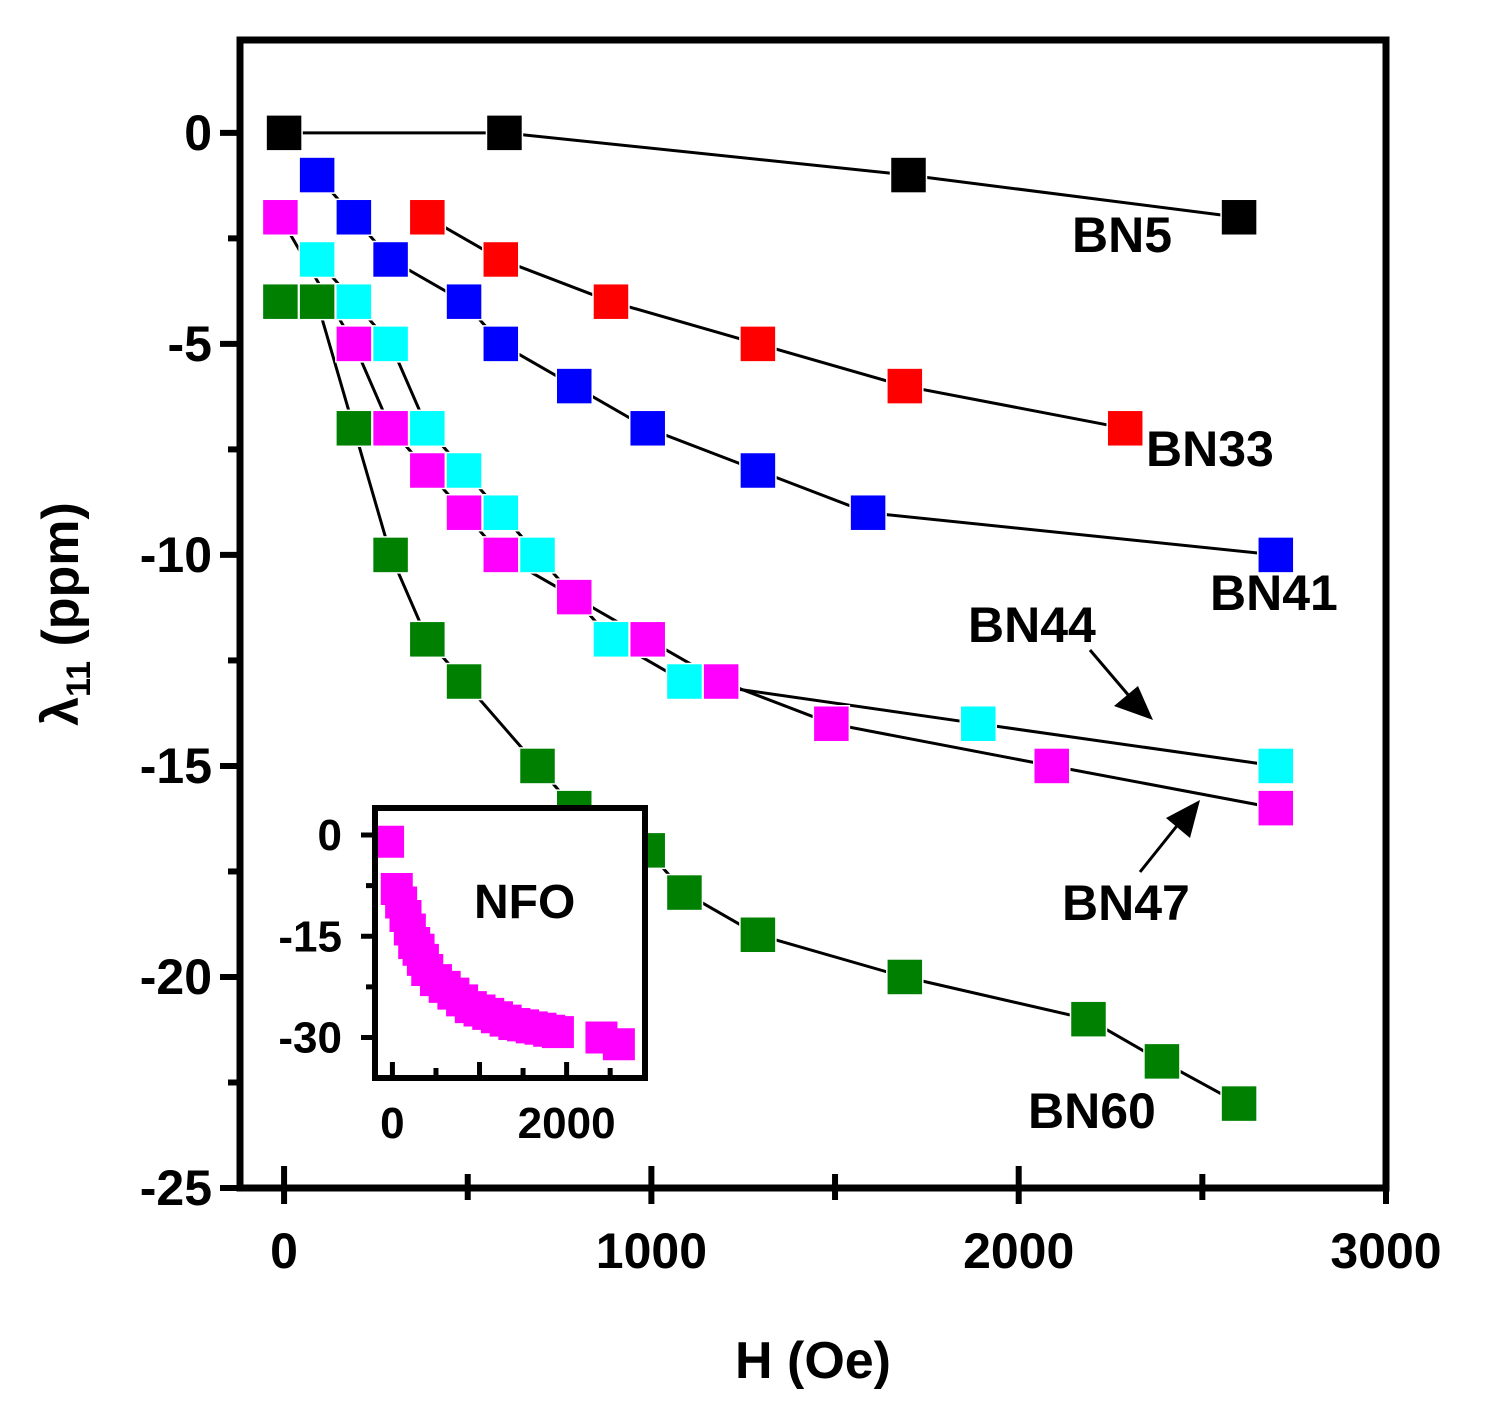 Image resolution: width=1486 pixels, height=1426 pixels. What do you see at coordinates (1210, 449) in the screenshot?
I see `label-bn33: BN33` at bounding box center [1210, 449].